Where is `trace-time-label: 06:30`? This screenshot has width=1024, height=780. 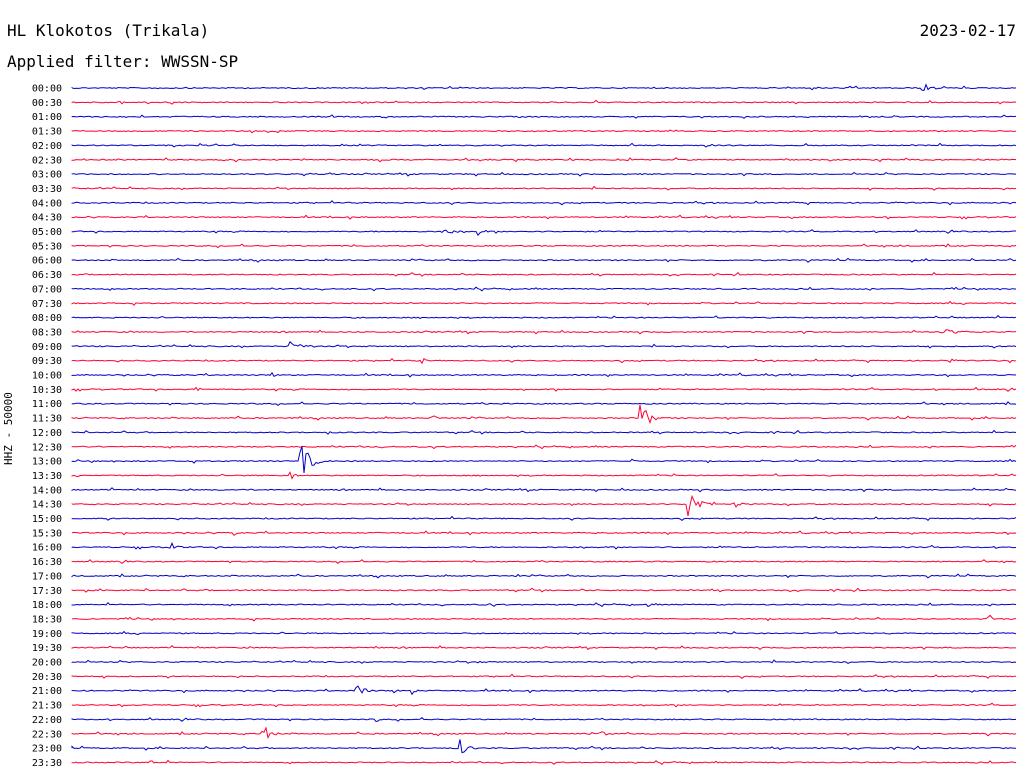 trace-time-label: 06:30 is located at coordinates (47, 275).